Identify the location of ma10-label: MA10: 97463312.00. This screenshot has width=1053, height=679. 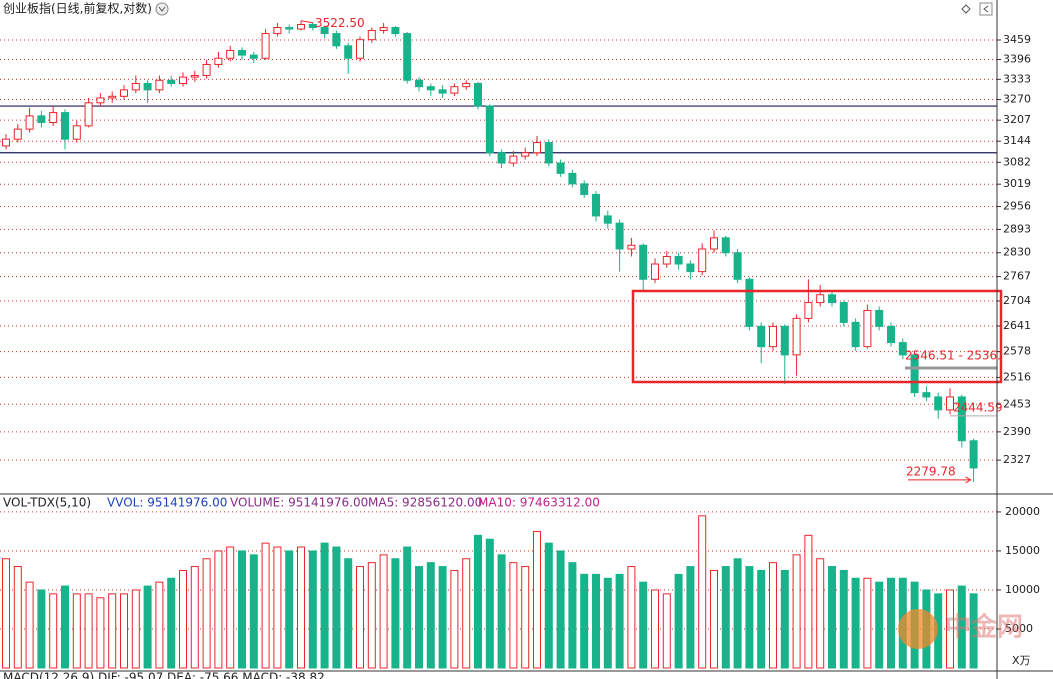
(539, 503).